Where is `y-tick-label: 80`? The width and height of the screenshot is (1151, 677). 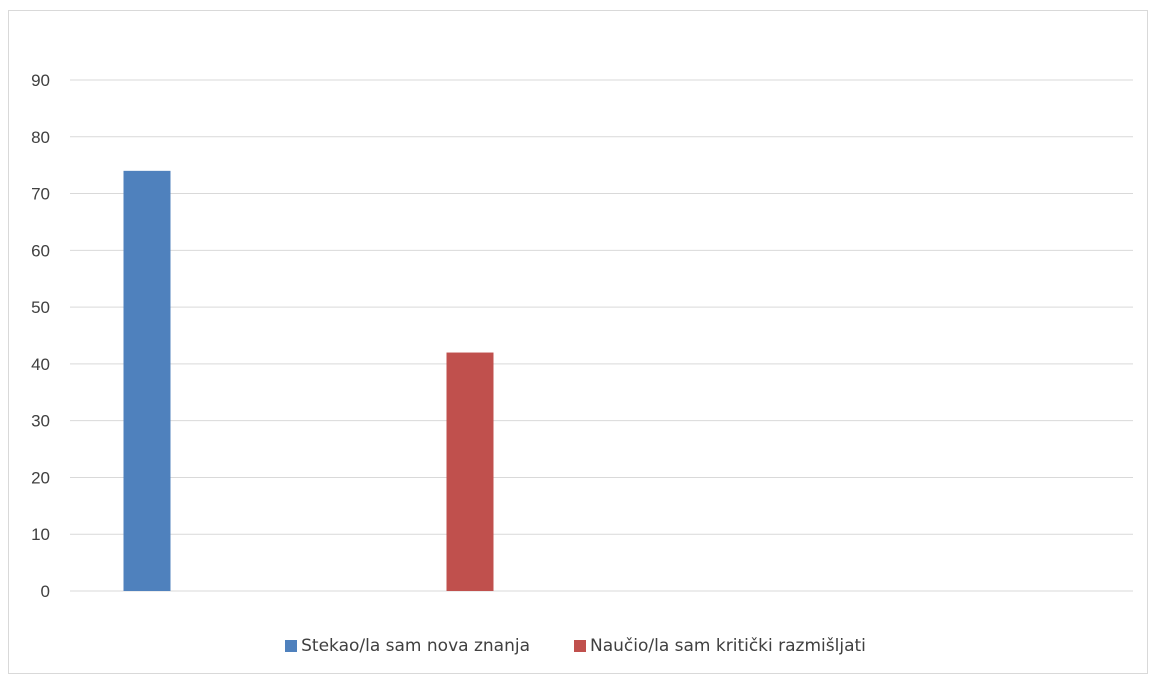 y-tick-label: 80 is located at coordinates (40, 137).